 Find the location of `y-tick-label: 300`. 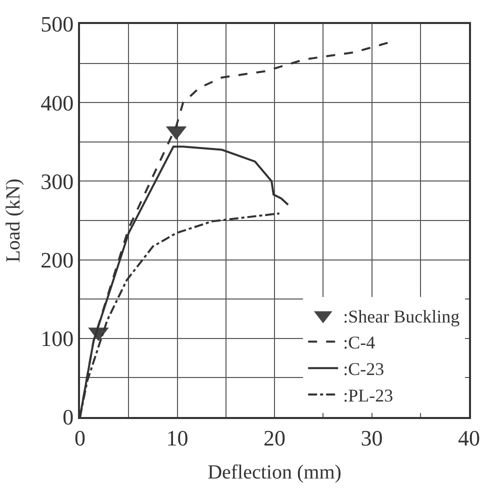

y-tick-label: 300 is located at coordinates (57, 181).